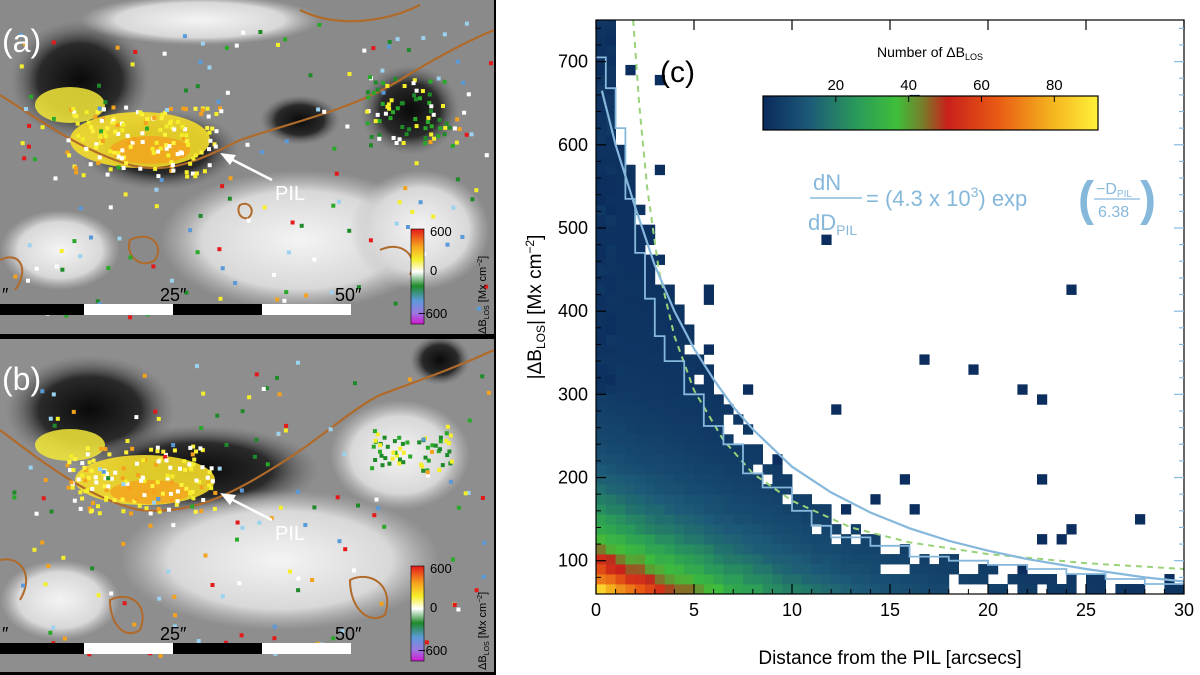  Describe the element at coordinates (181, 639) in the screenshot. I see `panel-b-scale-bar: ″ 25″ 50″` at that location.